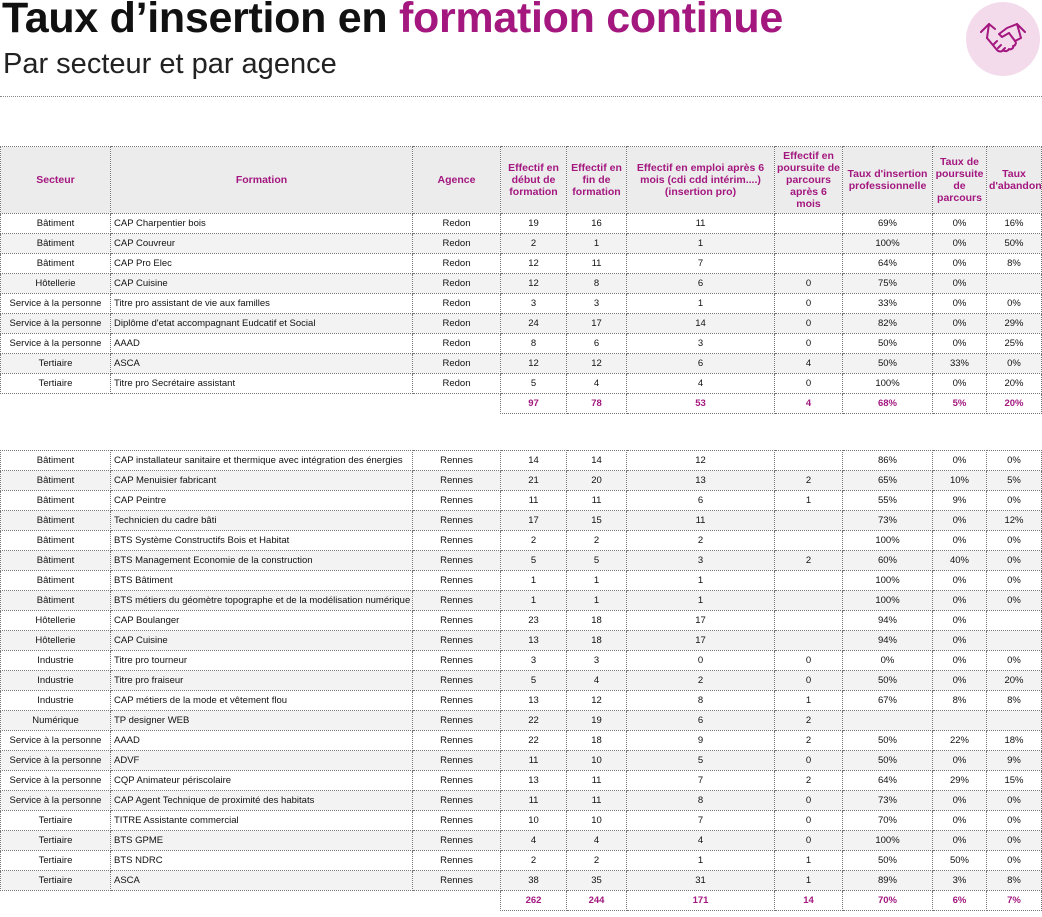 The image size is (1042, 917). What do you see at coordinates (887, 560) in the screenshot?
I see `table-cell: 60%` at bounding box center [887, 560].